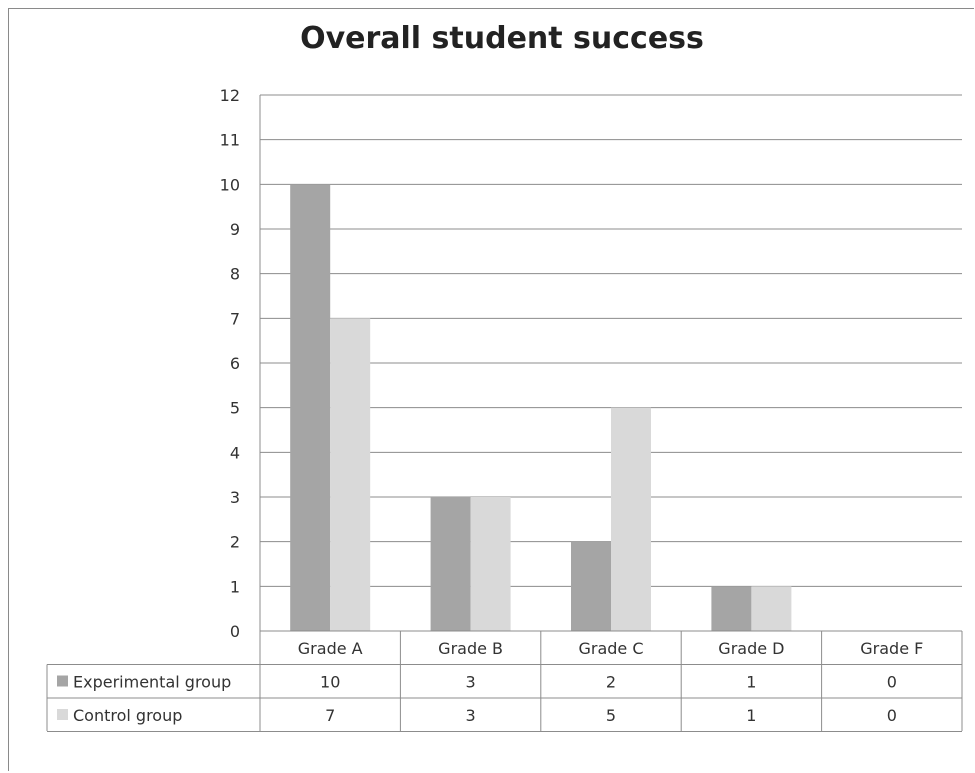  I want to click on bar-control-group-grade-c, so click(631, 519).